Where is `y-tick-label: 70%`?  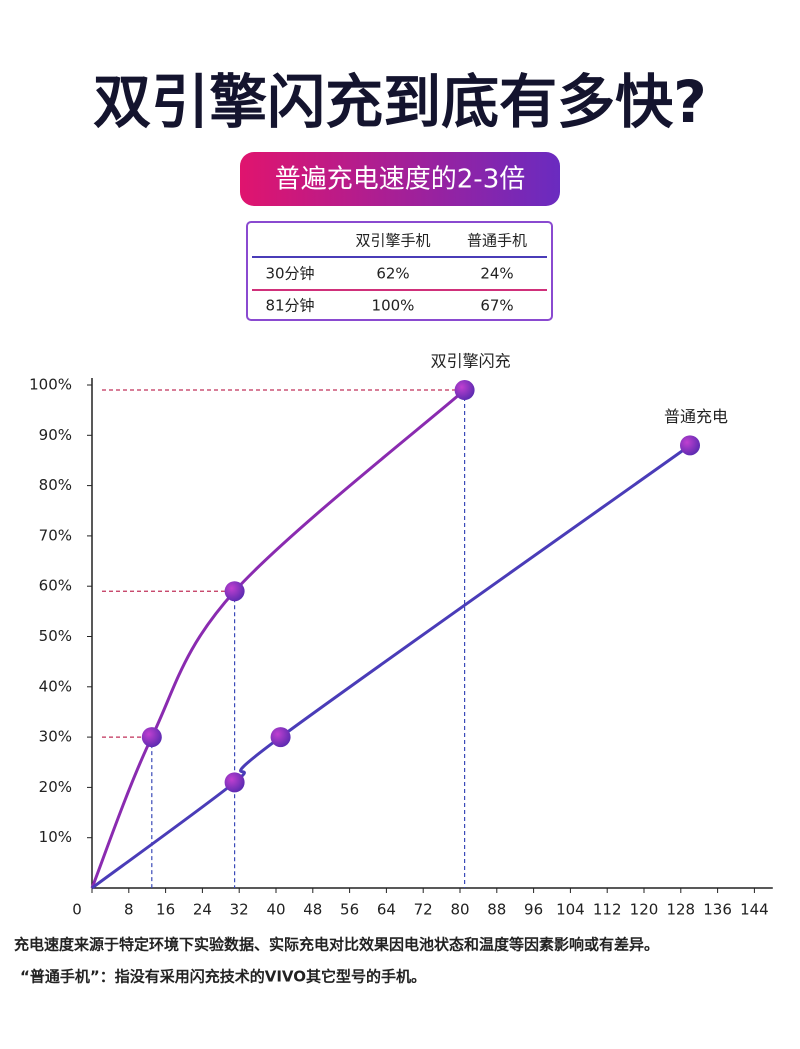
y-tick-label: 70% is located at coordinates (55, 535).